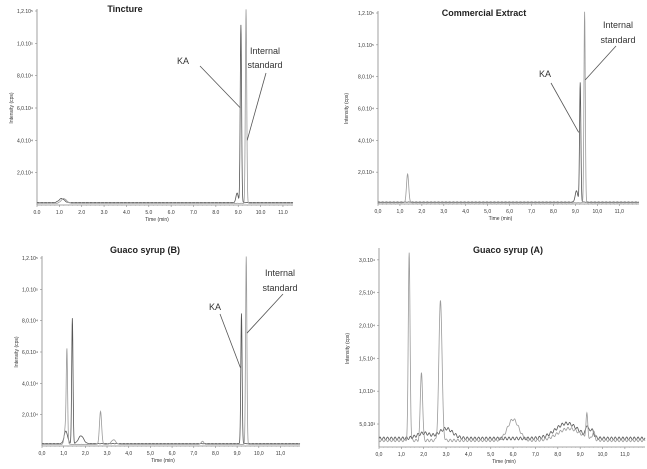  What do you see at coordinates (126, 213) in the screenshot?
I see `x-tick-label: 4.0` at bounding box center [126, 213].